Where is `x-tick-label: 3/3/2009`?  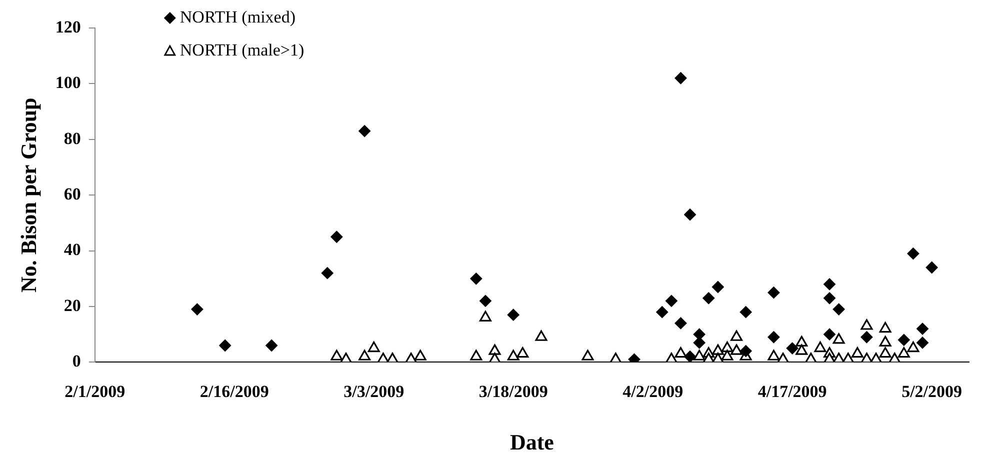
x-tick-label: 3/3/2009 is located at coordinates (374, 391).